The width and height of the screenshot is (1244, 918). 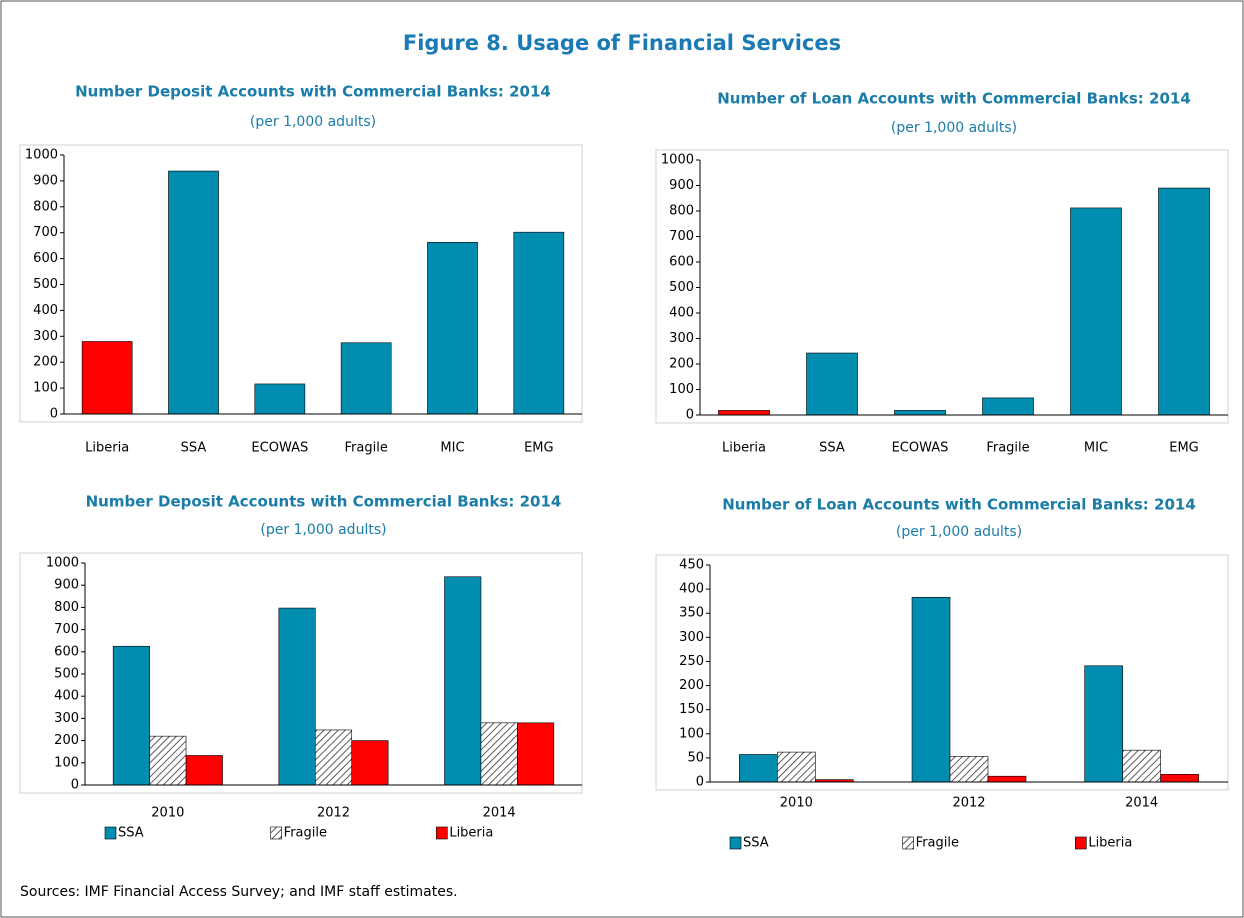 What do you see at coordinates (691, 613) in the screenshot?
I see `y-tick-label: 350` at bounding box center [691, 613].